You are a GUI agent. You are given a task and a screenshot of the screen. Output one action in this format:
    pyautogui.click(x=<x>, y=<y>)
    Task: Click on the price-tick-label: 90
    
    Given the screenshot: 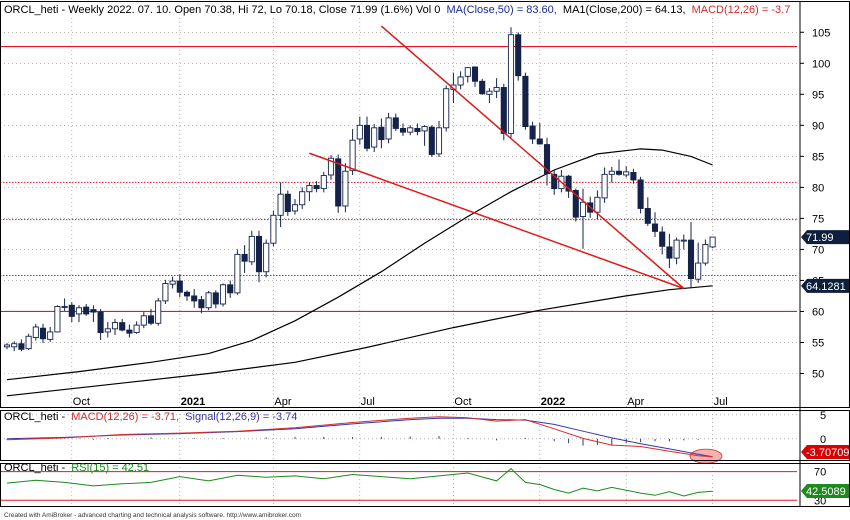 What is the action you would take?
    pyautogui.click(x=818, y=126)
    